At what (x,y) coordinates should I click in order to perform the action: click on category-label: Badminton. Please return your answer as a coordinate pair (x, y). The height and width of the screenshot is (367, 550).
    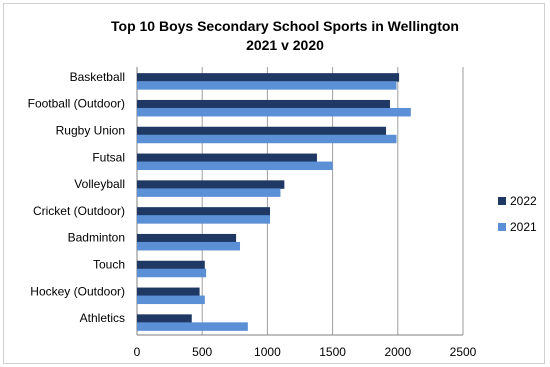
    Looking at the image, I should click on (96, 238).